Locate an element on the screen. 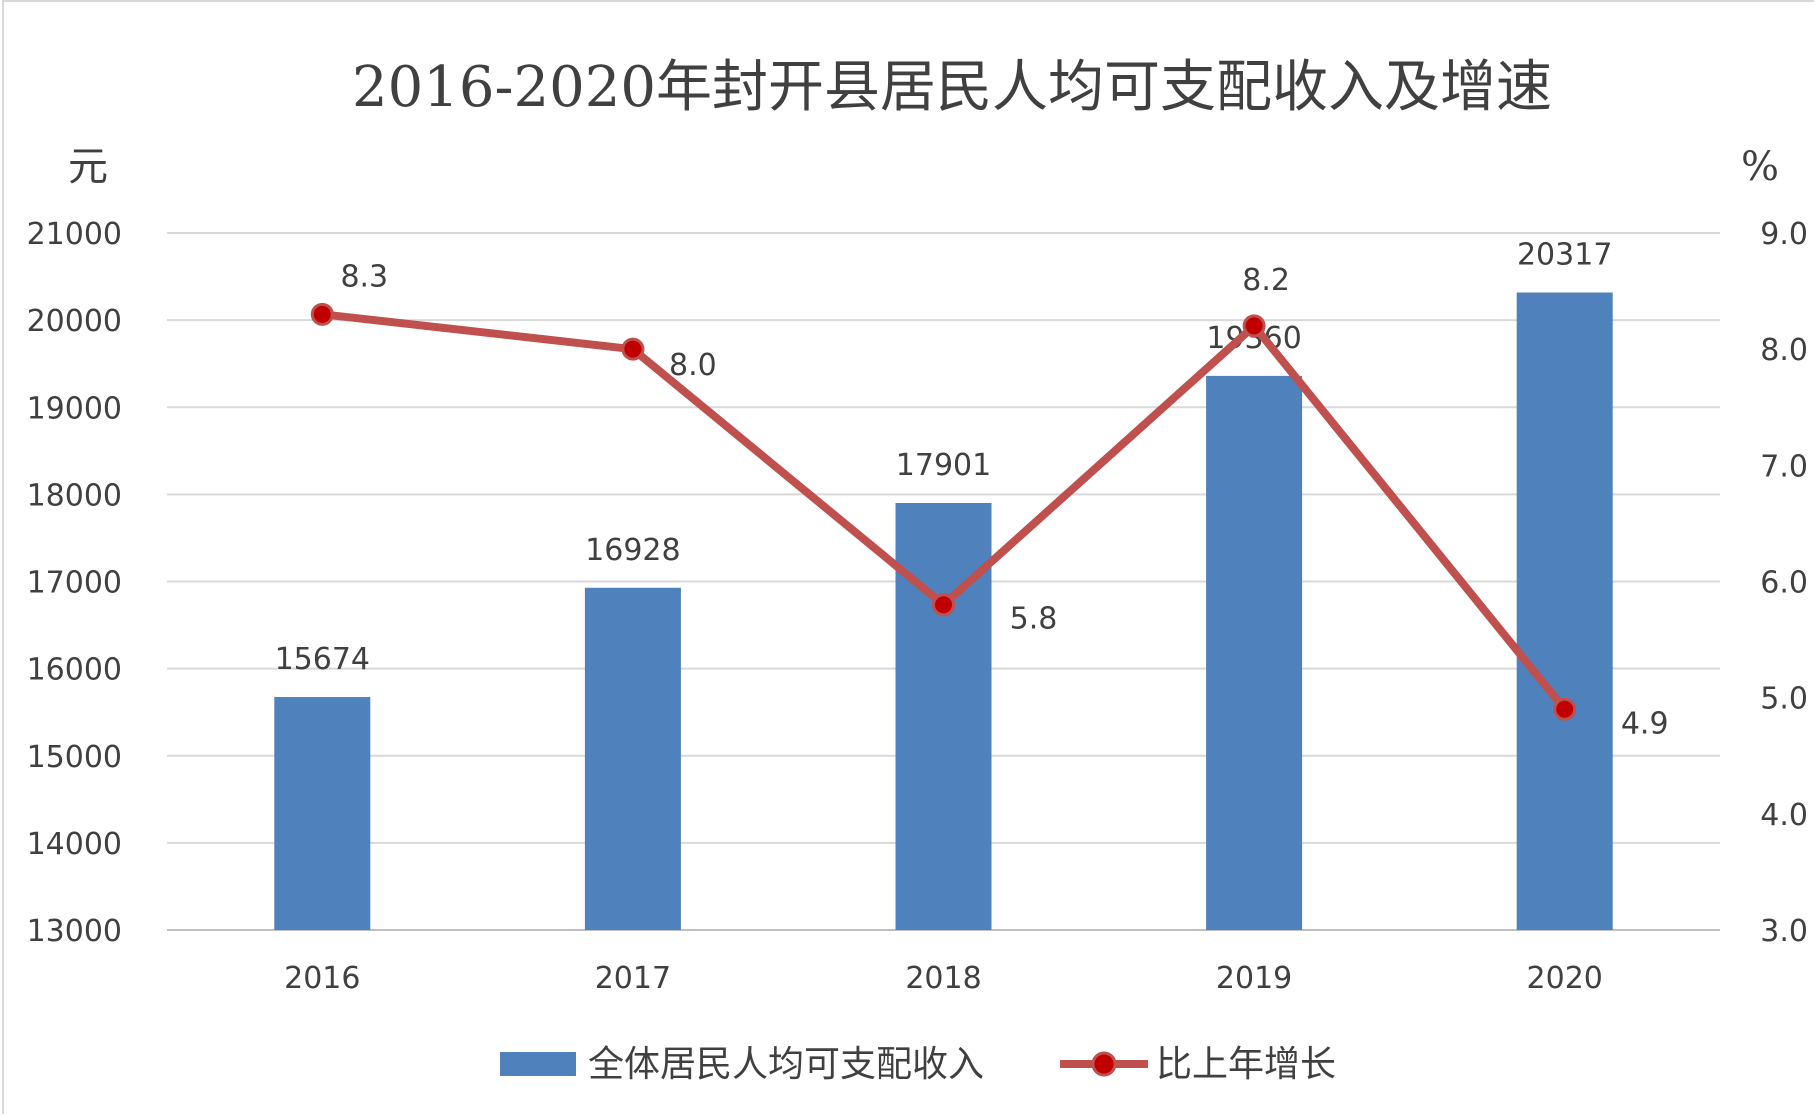 Image resolution: width=1816 pixels, height=1116 pixels. line-value-label: 8.3 is located at coordinates (364, 276).